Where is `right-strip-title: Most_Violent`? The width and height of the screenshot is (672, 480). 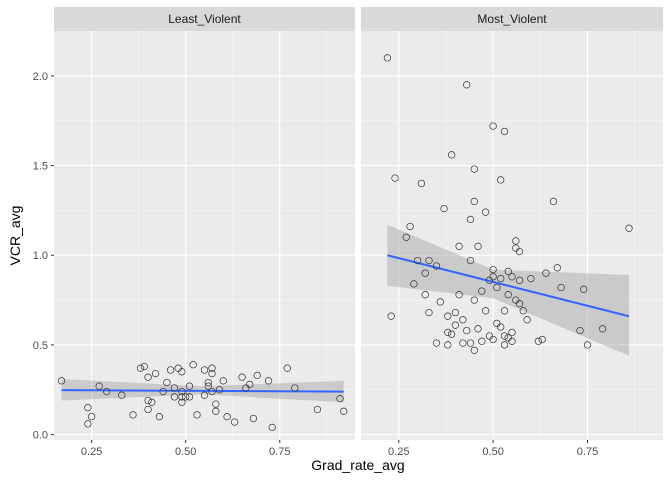 right-strip-title: Most_Violent is located at coordinates (512, 19).